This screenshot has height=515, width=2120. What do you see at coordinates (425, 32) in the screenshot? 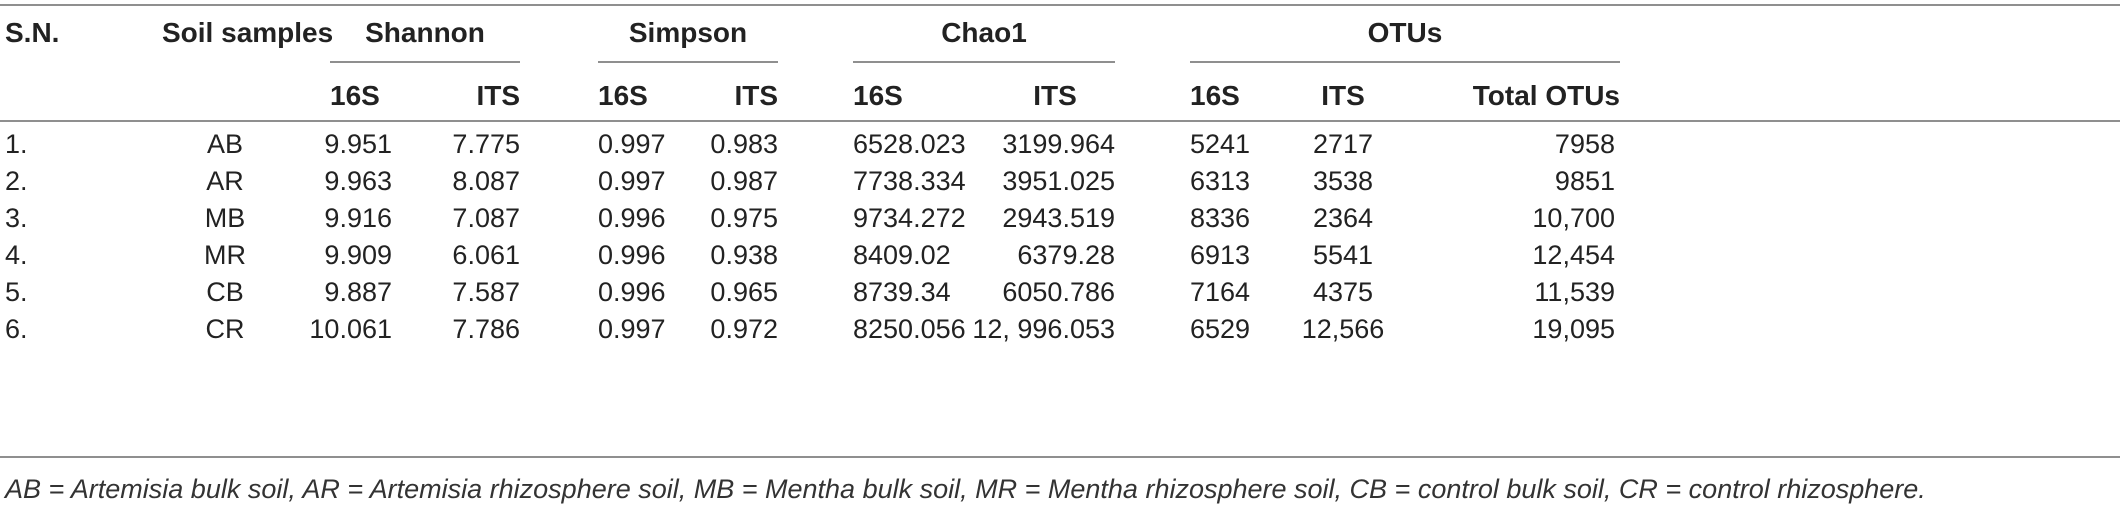
I see `header-shannon: Shannon` at bounding box center [425, 32].